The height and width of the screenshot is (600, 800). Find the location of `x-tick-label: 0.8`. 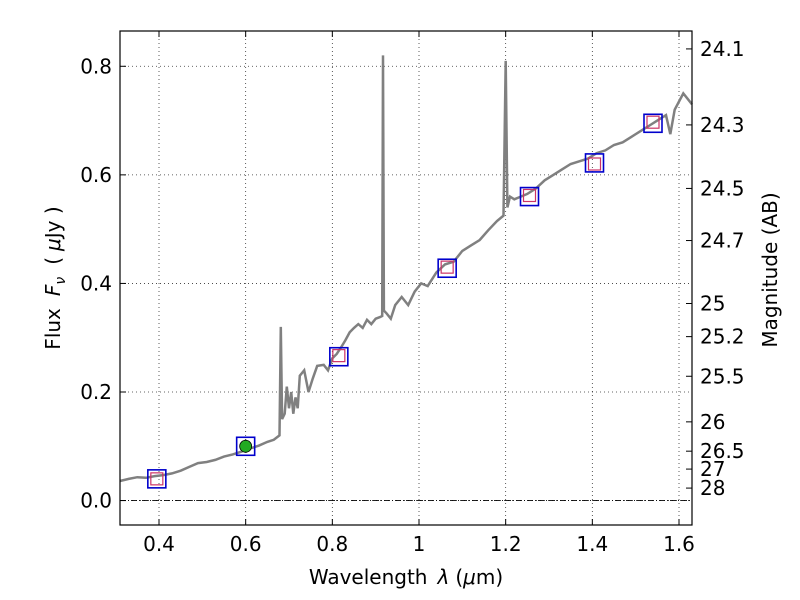

x-tick-label: 0.8 is located at coordinates (332, 544).